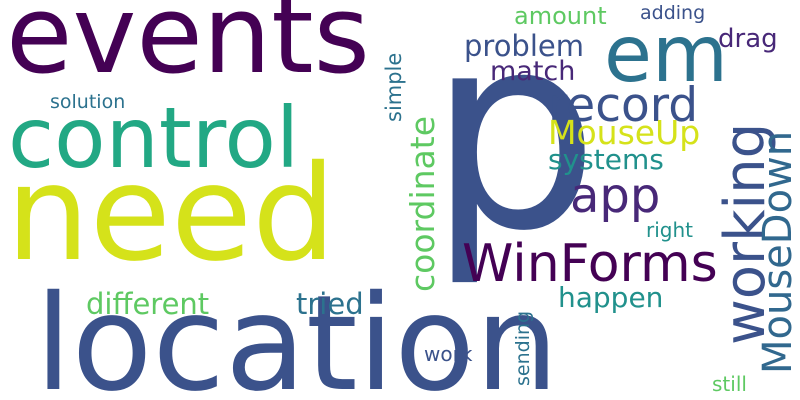 This screenshot has width=800, height=400. What do you see at coordinates (88, 102) in the screenshot?
I see `word-solution: solution` at bounding box center [88, 102].